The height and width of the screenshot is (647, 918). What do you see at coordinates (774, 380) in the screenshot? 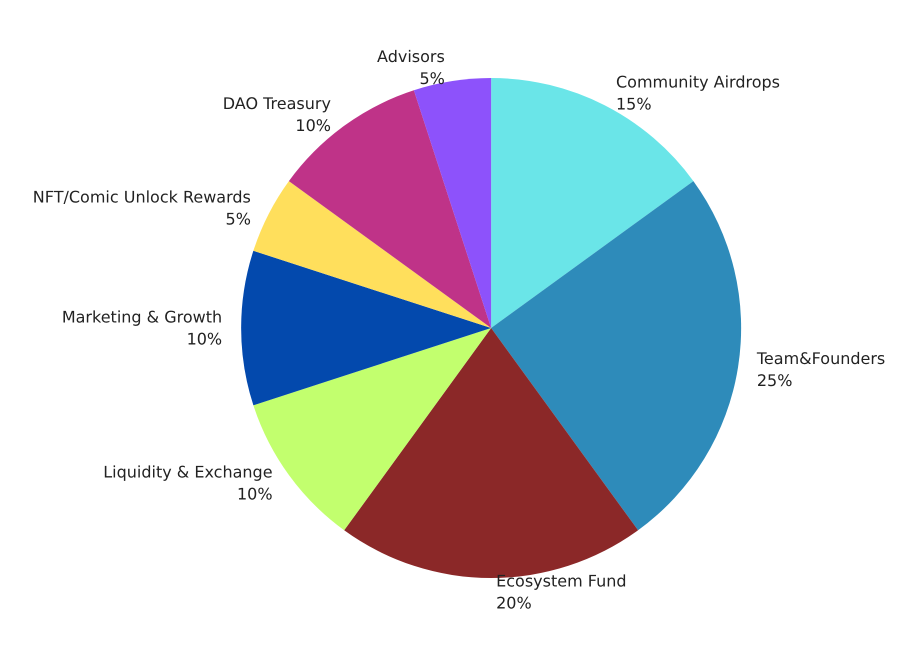
I see `data-label: 25%` at bounding box center [774, 380].